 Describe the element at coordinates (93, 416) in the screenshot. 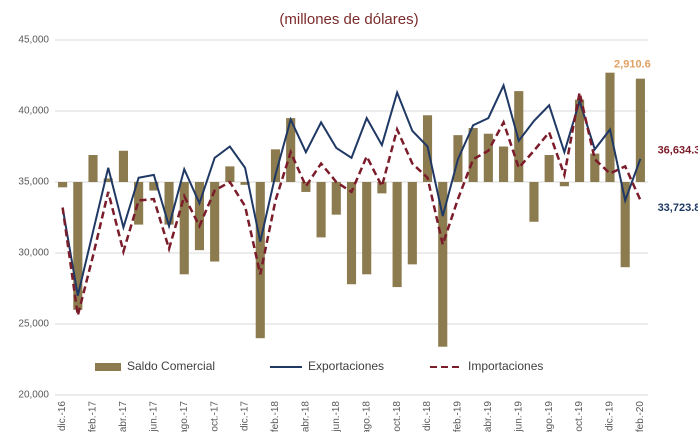

I see `x-tick-label: feb.-17` at that location.